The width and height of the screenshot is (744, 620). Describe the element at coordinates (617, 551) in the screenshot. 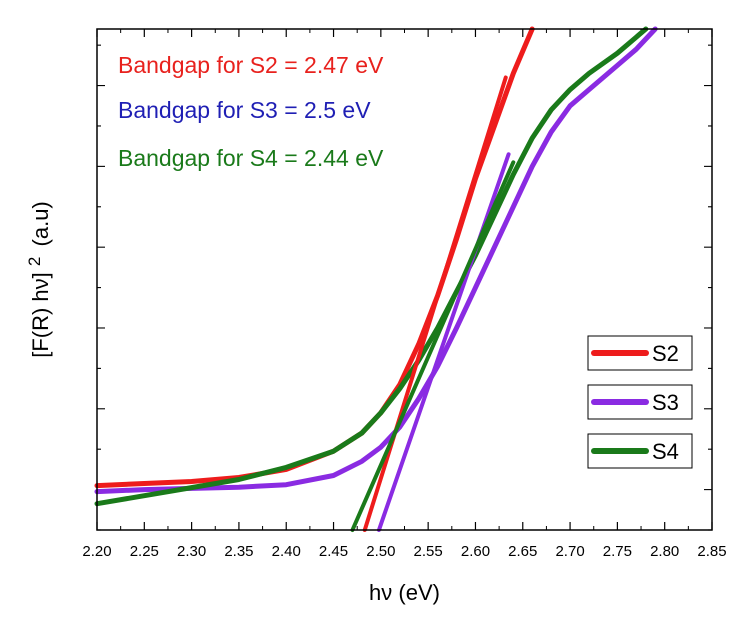

I see `x-tick-label: 2.75` at that location.